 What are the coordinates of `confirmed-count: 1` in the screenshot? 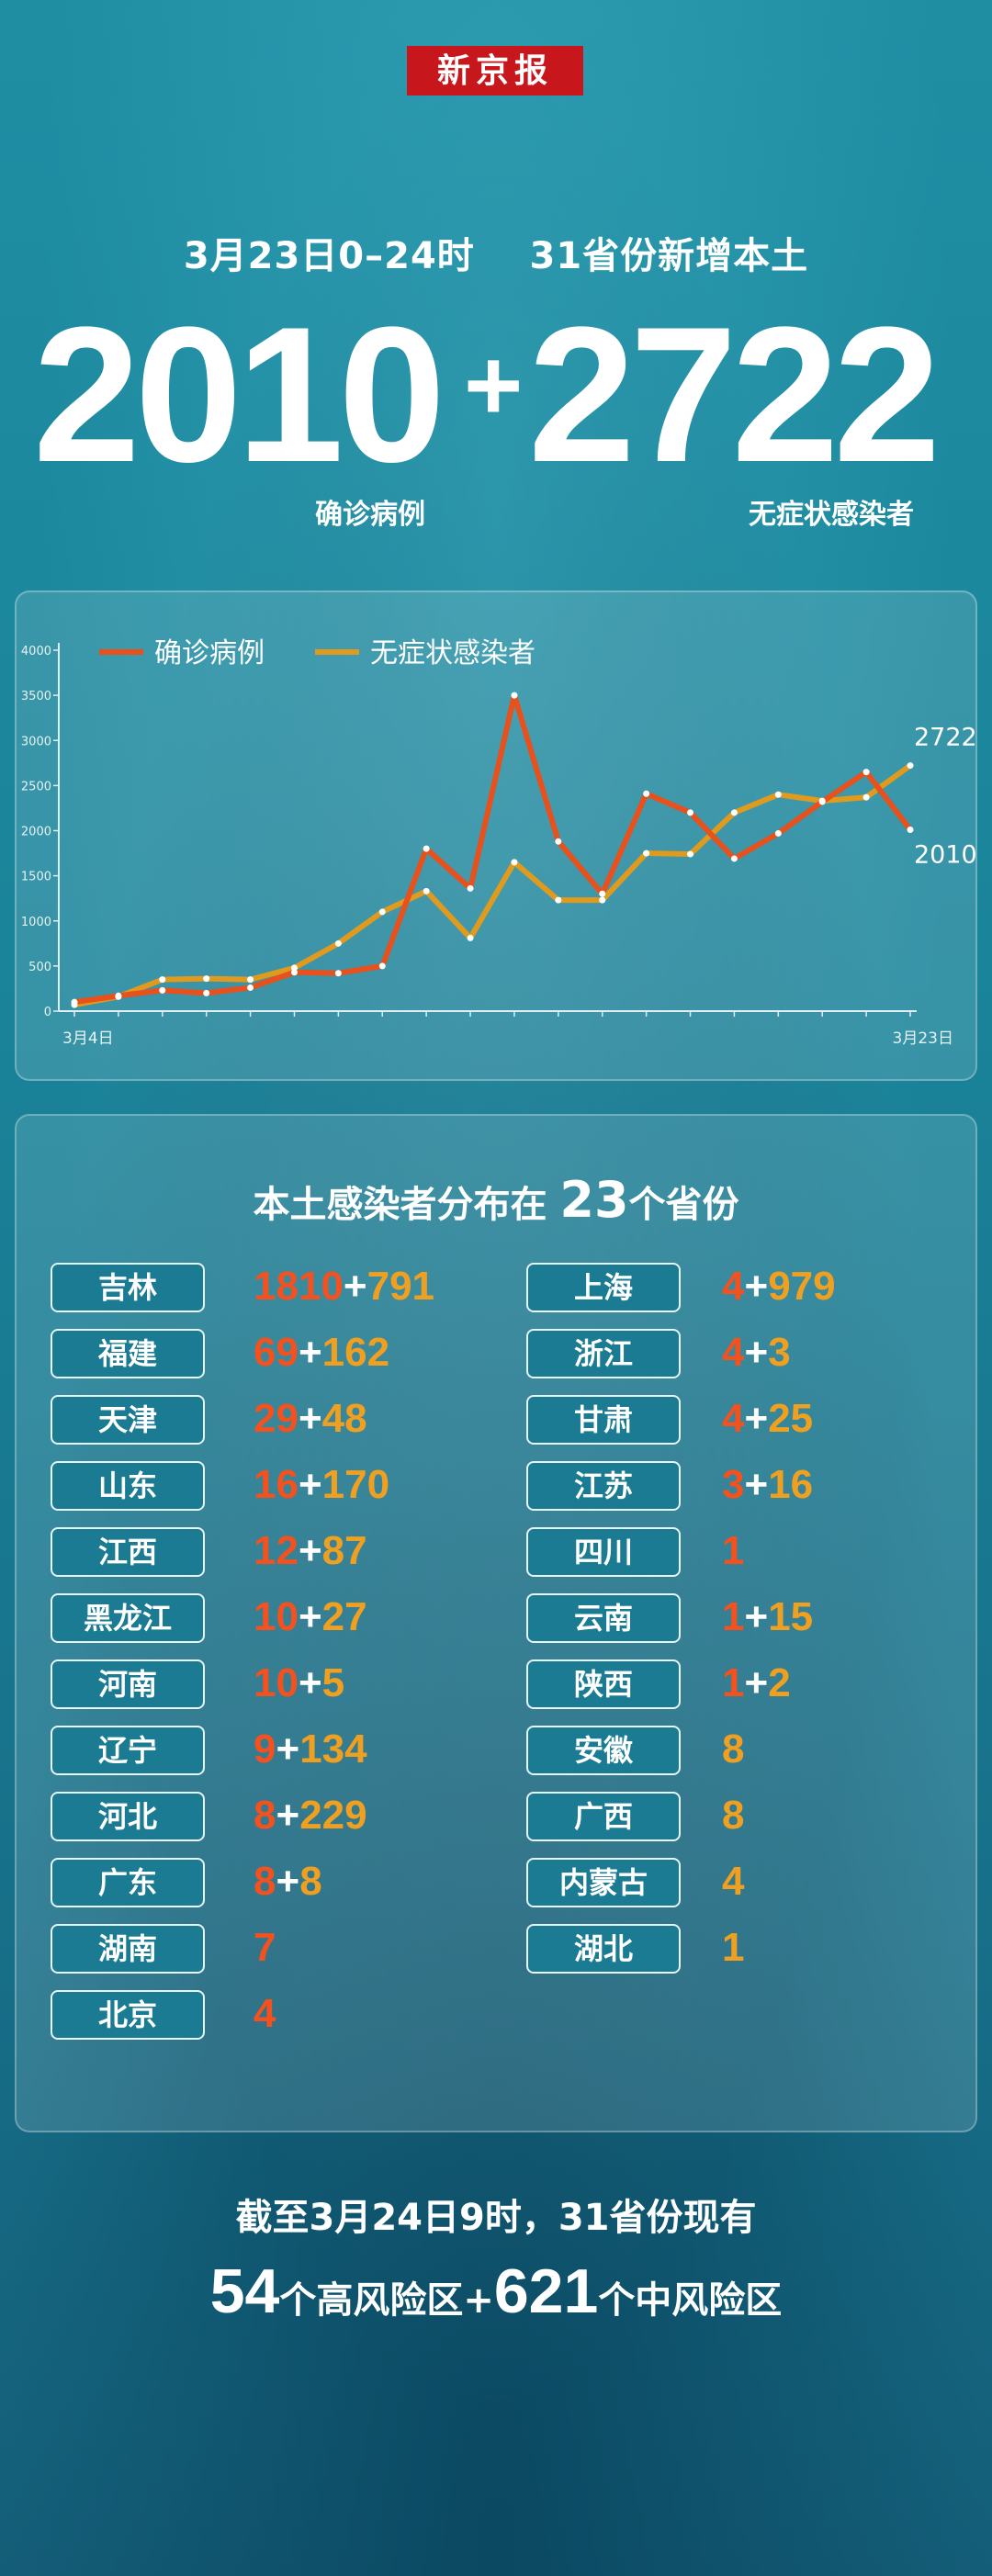 It's located at (733, 1550).